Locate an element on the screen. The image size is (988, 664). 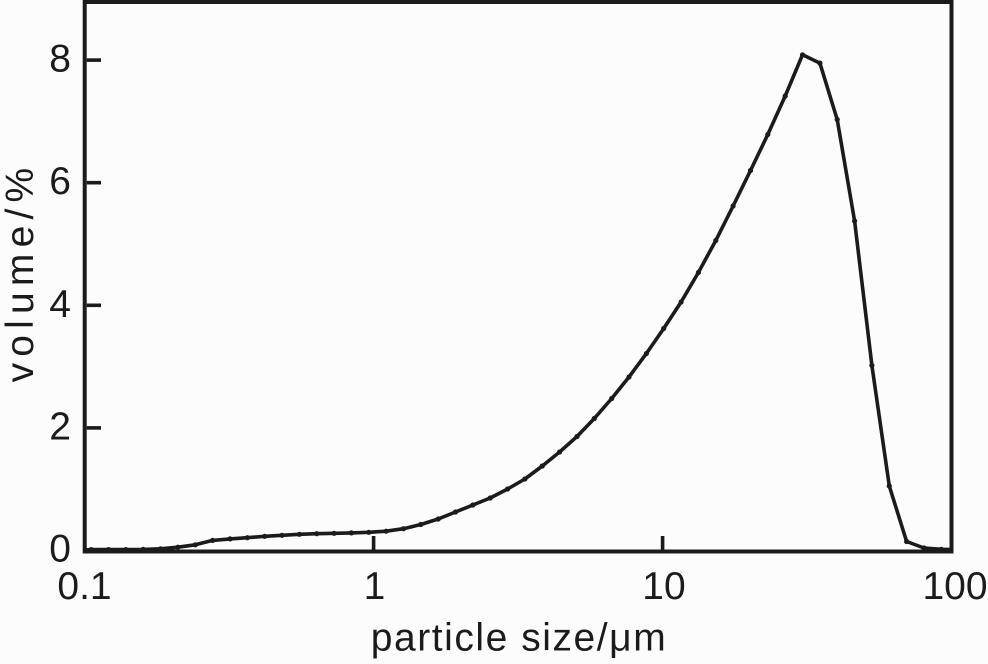
svg-text: 6 is located at coordinates (60, 181).